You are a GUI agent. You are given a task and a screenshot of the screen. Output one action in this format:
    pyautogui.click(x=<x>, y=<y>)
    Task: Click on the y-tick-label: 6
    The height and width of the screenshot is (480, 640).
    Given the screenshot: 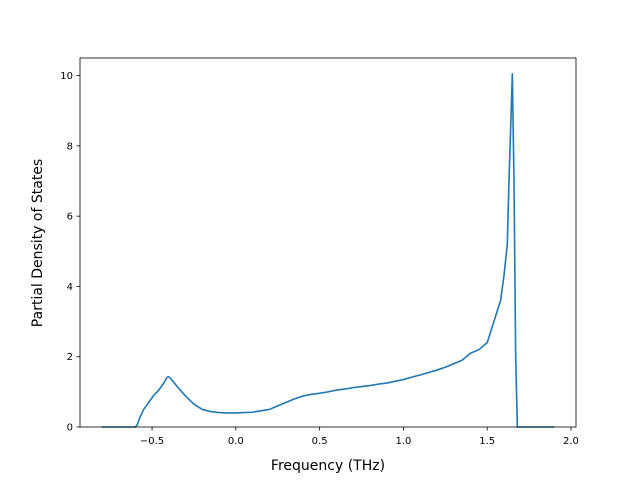 What is the action you would take?
    pyautogui.click(x=70, y=217)
    